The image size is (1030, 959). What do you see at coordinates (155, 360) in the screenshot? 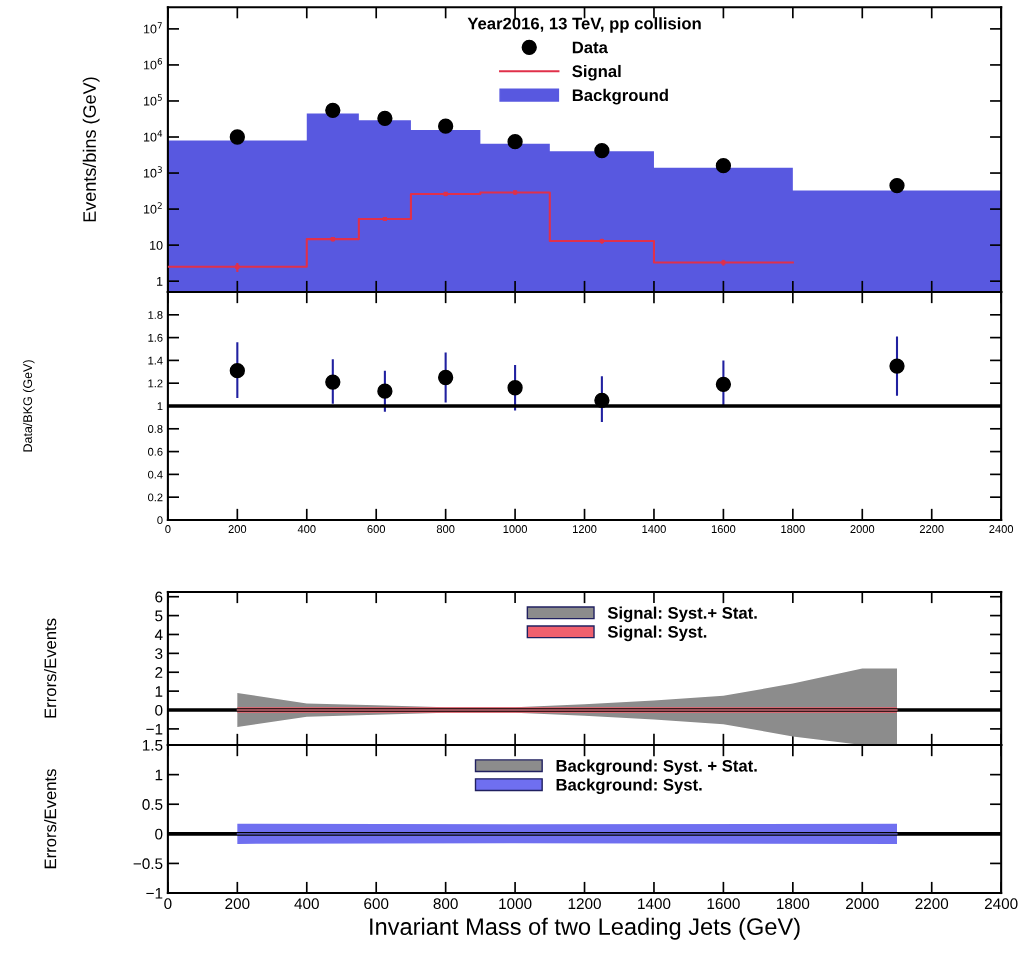
I see `y-tick-label: 1.4` at bounding box center [155, 360].